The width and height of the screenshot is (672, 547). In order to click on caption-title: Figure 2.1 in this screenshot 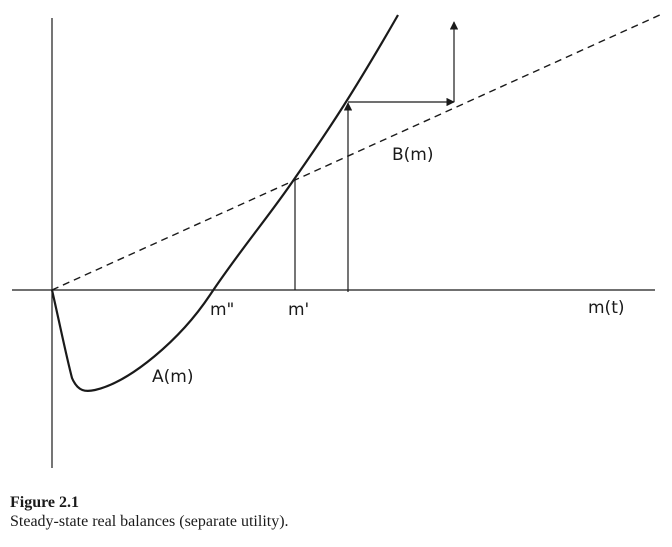, I will do `click(45, 502)`.